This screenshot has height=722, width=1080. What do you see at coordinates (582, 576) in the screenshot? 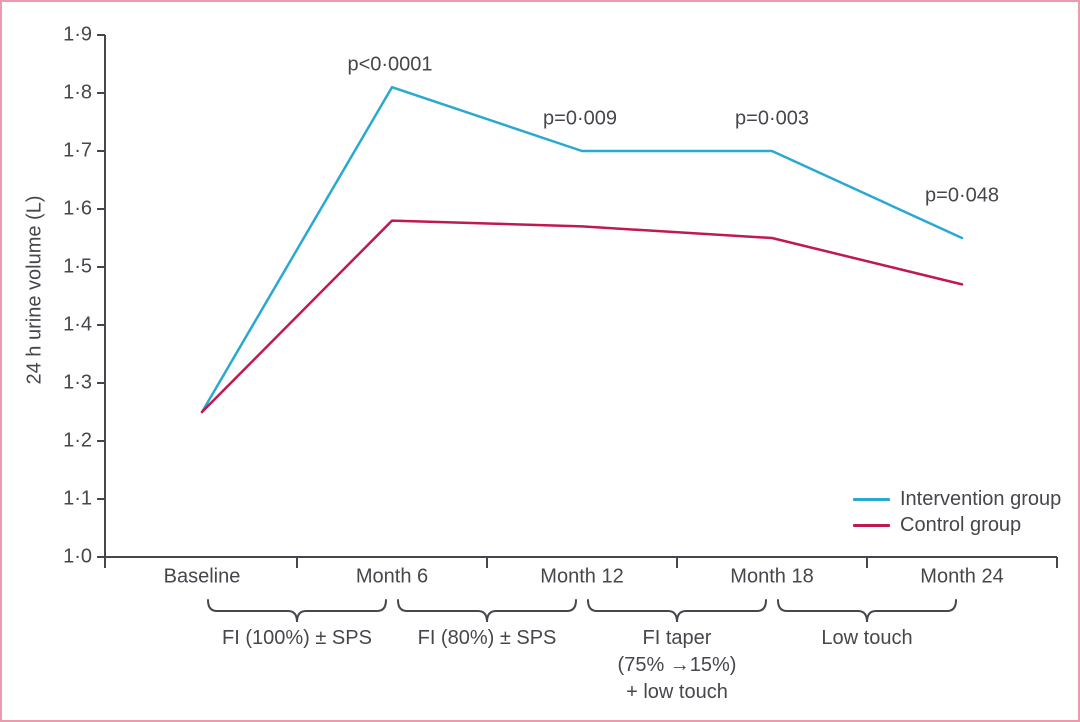
I see `x-category-label: Month 12` at bounding box center [582, 576].